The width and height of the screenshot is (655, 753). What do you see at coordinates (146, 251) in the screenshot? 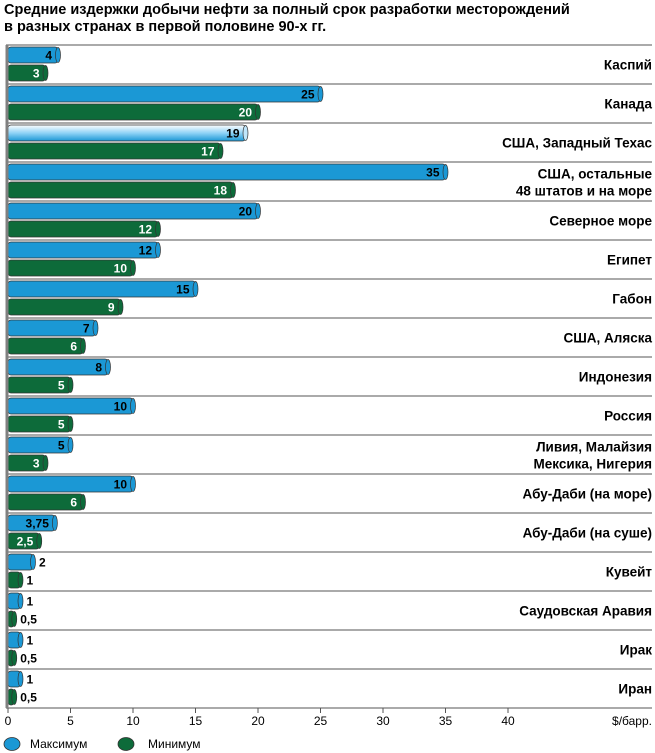
I see `bar-max-label: 12` at bounding box center [146, 251].